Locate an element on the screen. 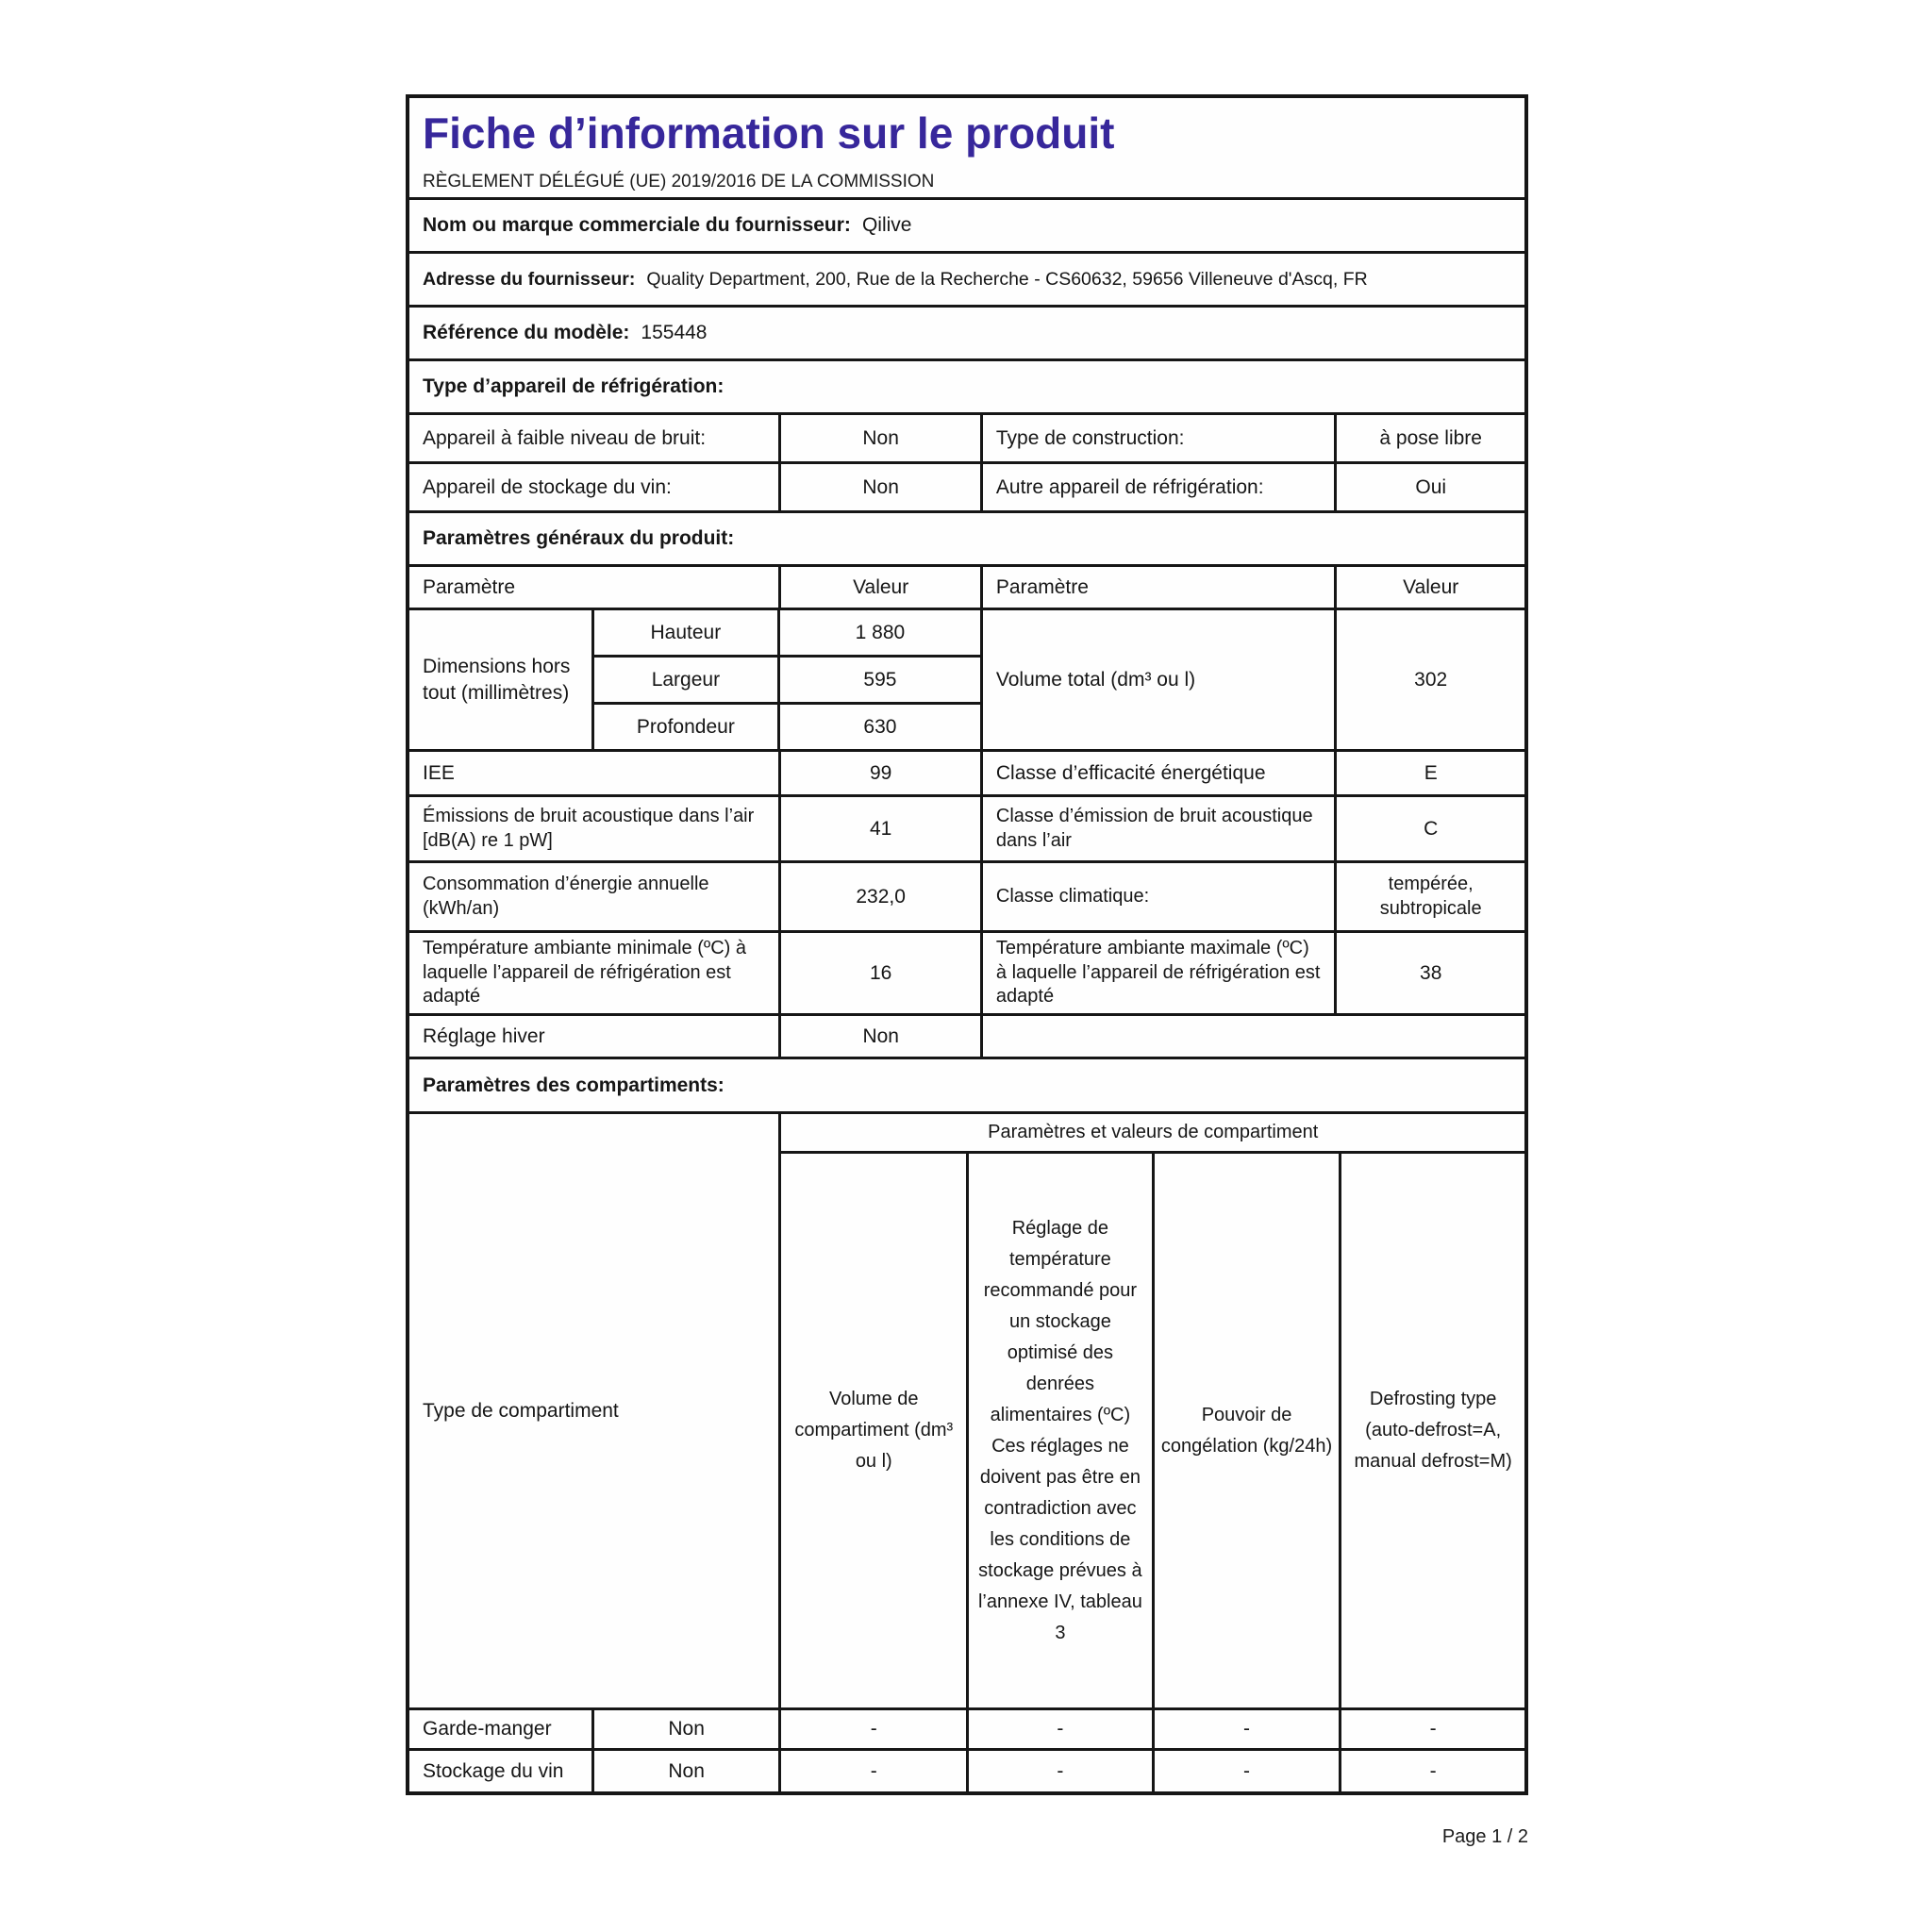  width-label: Largeur is located at coordinates (687, 680).